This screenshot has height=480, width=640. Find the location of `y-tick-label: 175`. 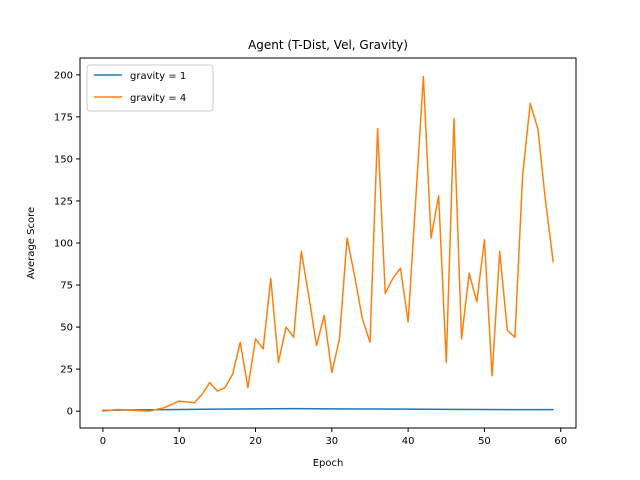

y-tick-label: 175 is located at coordinates (63, 117).